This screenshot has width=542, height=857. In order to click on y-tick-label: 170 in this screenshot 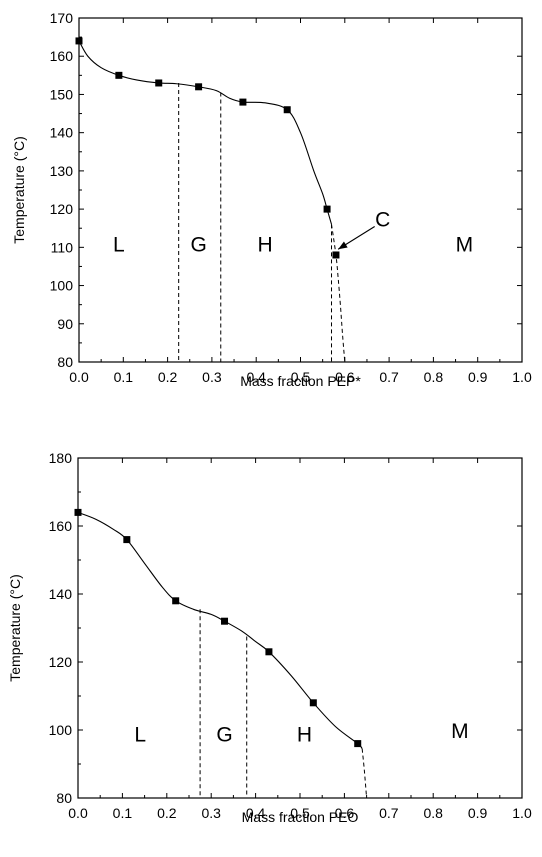, I will do `click(62, 18)`.